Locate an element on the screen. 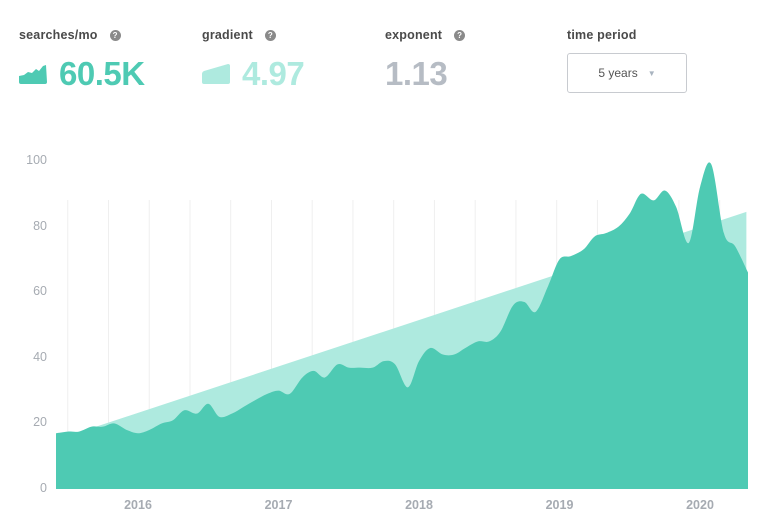 This screenshot has height=530, width=768. y-tick-label: 80 is located at coordinates (40, 225).